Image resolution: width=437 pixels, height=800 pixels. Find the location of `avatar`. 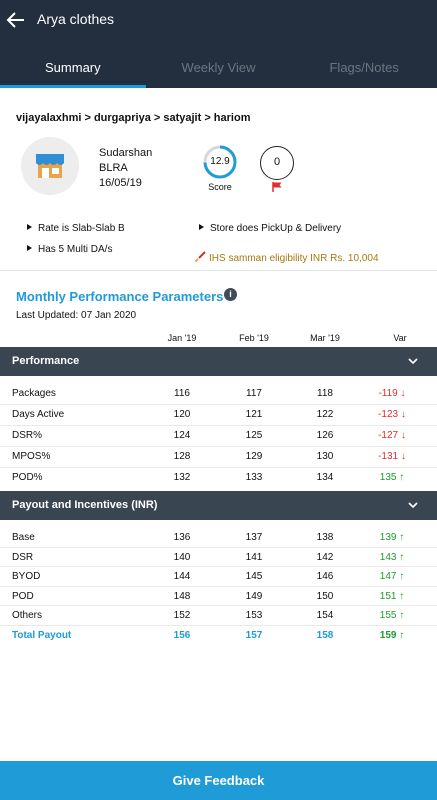

avatar is located at coordinates (50, 166).